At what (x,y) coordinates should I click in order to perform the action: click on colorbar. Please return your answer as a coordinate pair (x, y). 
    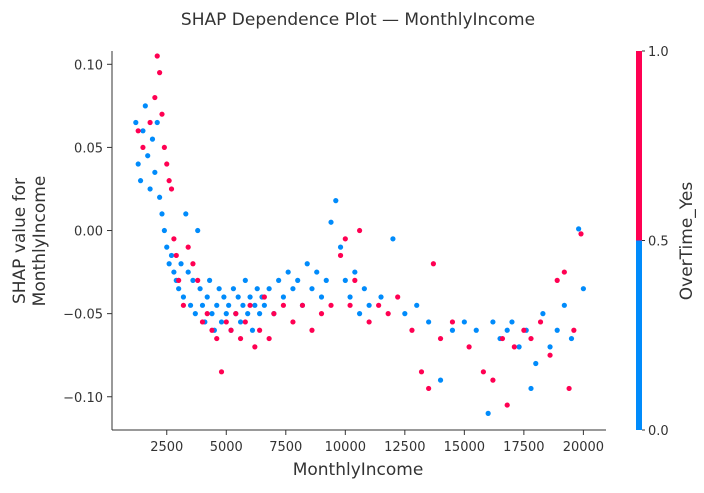
    Looking at the image, I should click on (639, 240).